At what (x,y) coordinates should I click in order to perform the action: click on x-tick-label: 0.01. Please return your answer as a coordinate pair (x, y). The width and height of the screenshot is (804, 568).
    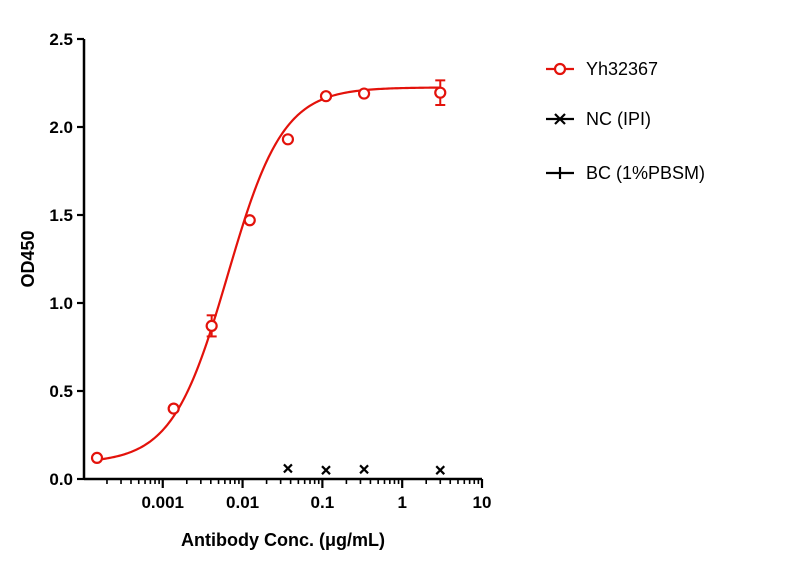
    Looking at the image, I should click on (242, 502).